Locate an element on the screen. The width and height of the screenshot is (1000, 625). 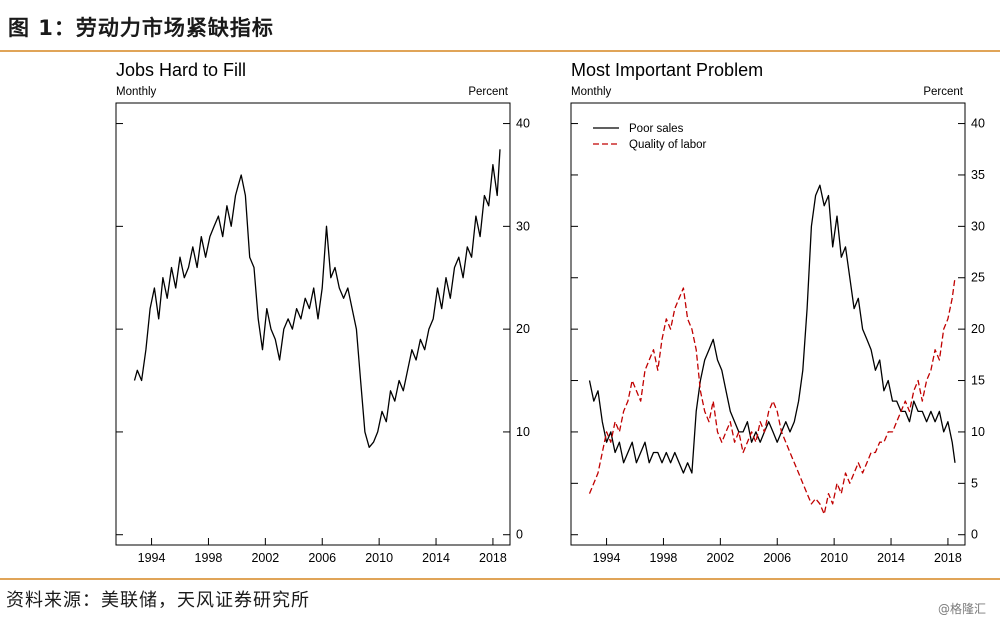
y-tick-label: 35 is located at coordinates (978, 175).